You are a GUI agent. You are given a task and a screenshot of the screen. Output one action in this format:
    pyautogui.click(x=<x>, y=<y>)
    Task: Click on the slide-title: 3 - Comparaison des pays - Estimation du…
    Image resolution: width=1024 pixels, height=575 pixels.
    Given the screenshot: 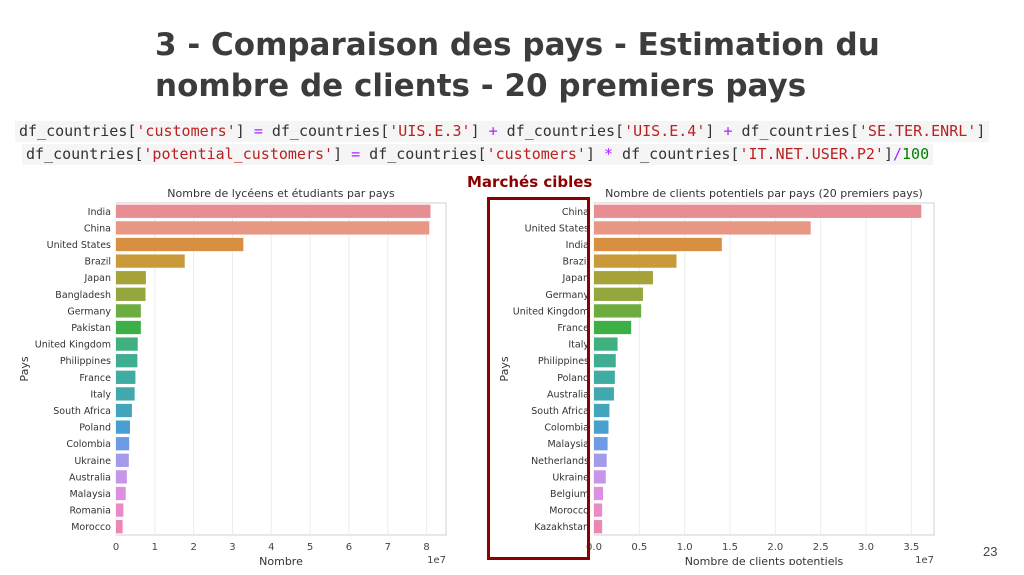 What is the action you would take?
    pyautogui.click(x=517, y=65)
    